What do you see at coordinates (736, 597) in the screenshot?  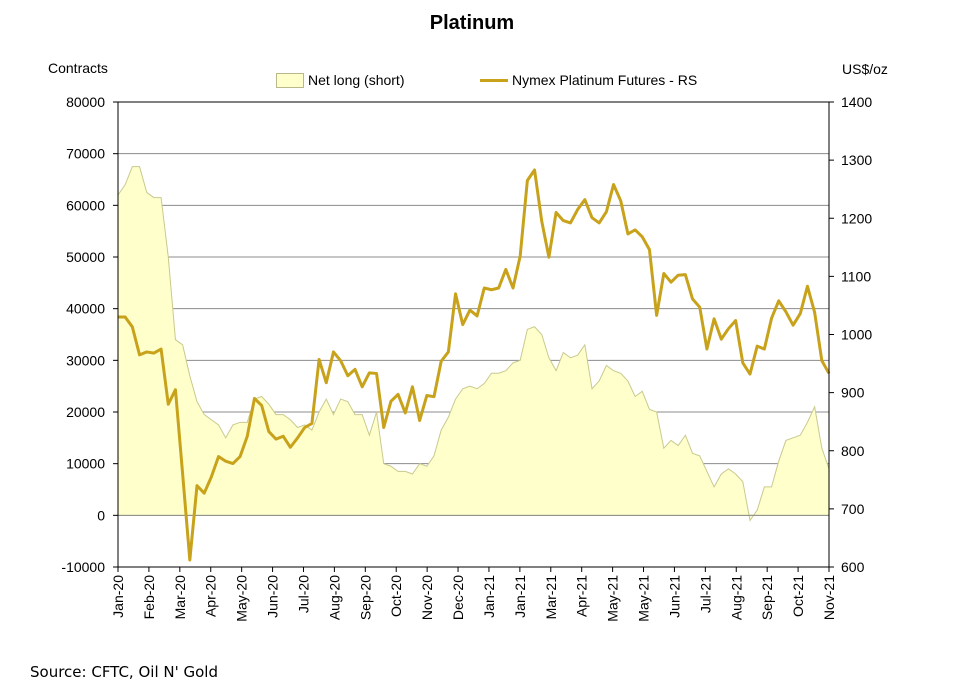 I see `x-tick-label: Aug-21` at bounding box center [736, 597].